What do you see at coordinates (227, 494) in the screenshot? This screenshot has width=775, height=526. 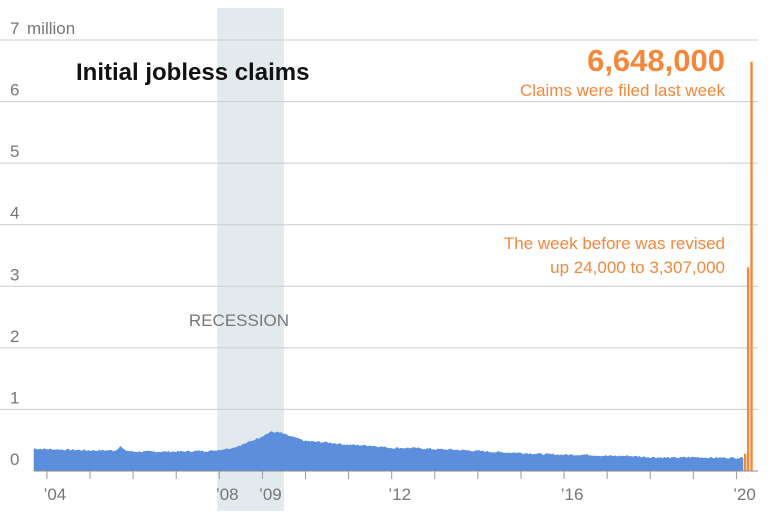 I see `x-tick-label-2008: ’08` at bounding box center [227, 494].